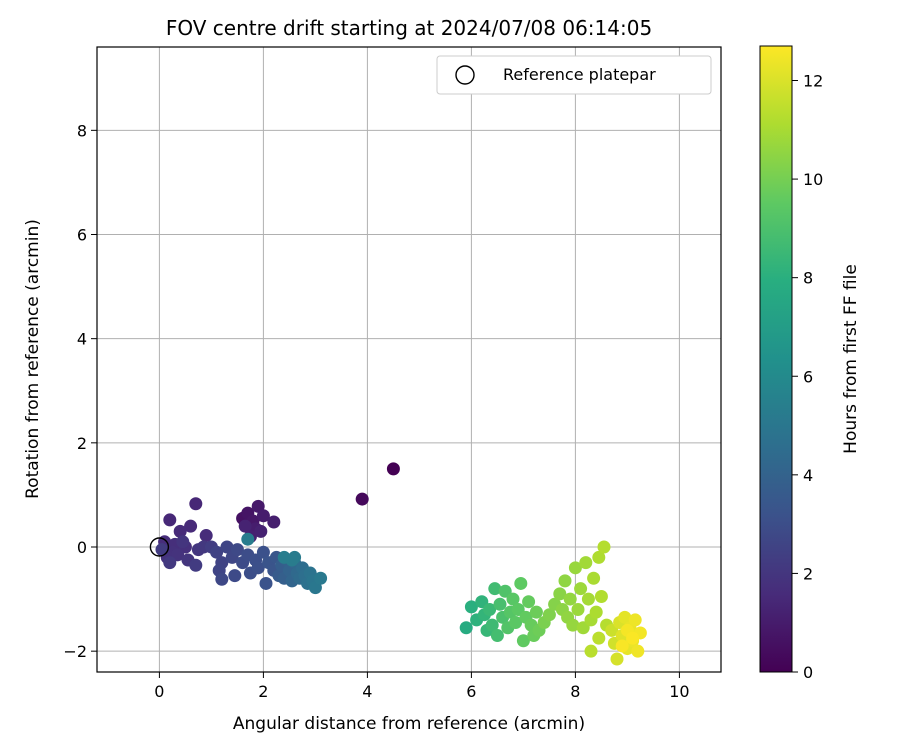  I want to click on y-tick-label: −2, so click(75, 651).